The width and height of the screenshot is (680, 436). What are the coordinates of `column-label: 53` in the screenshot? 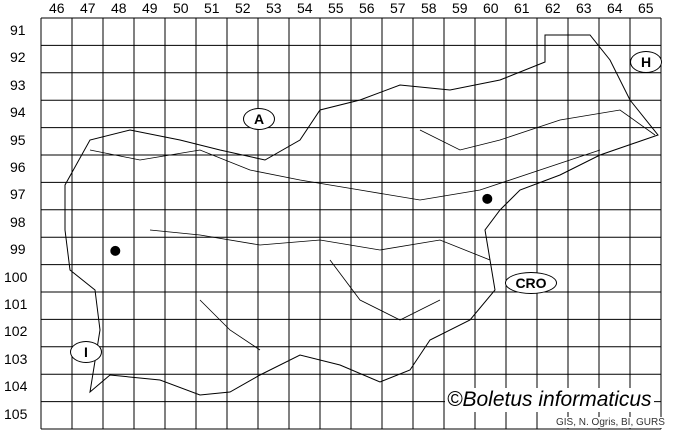 It's located at (274, 8).